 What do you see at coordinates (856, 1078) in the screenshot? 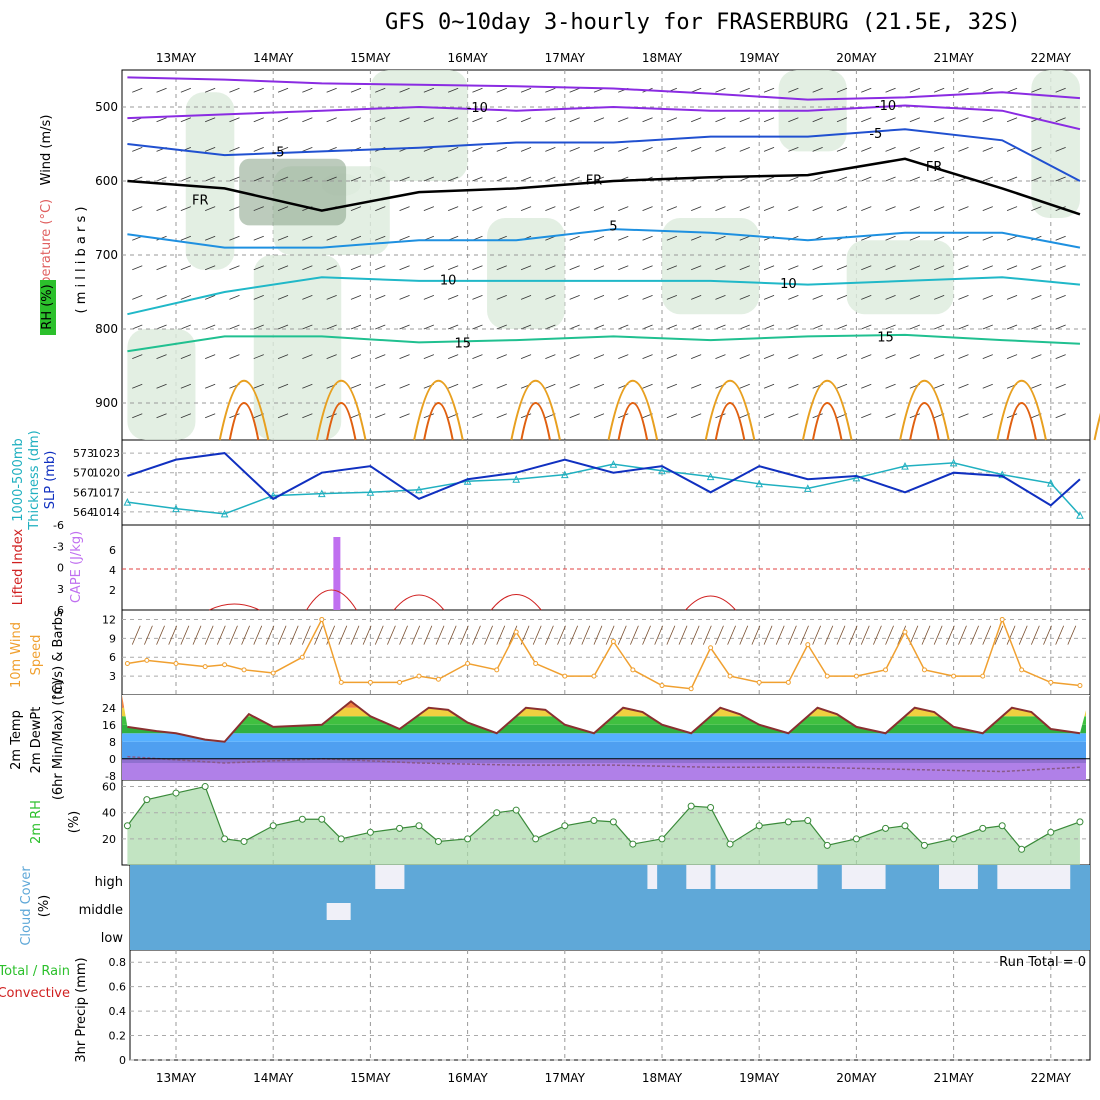
I see `bottom-date-label: 20MAY` at bounding box center [856, 1078].